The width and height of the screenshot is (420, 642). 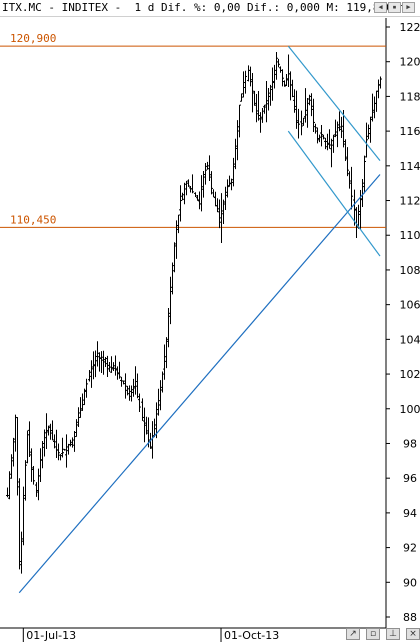 I want to click on y-tick-label: 116, so click(x=410, y=131).